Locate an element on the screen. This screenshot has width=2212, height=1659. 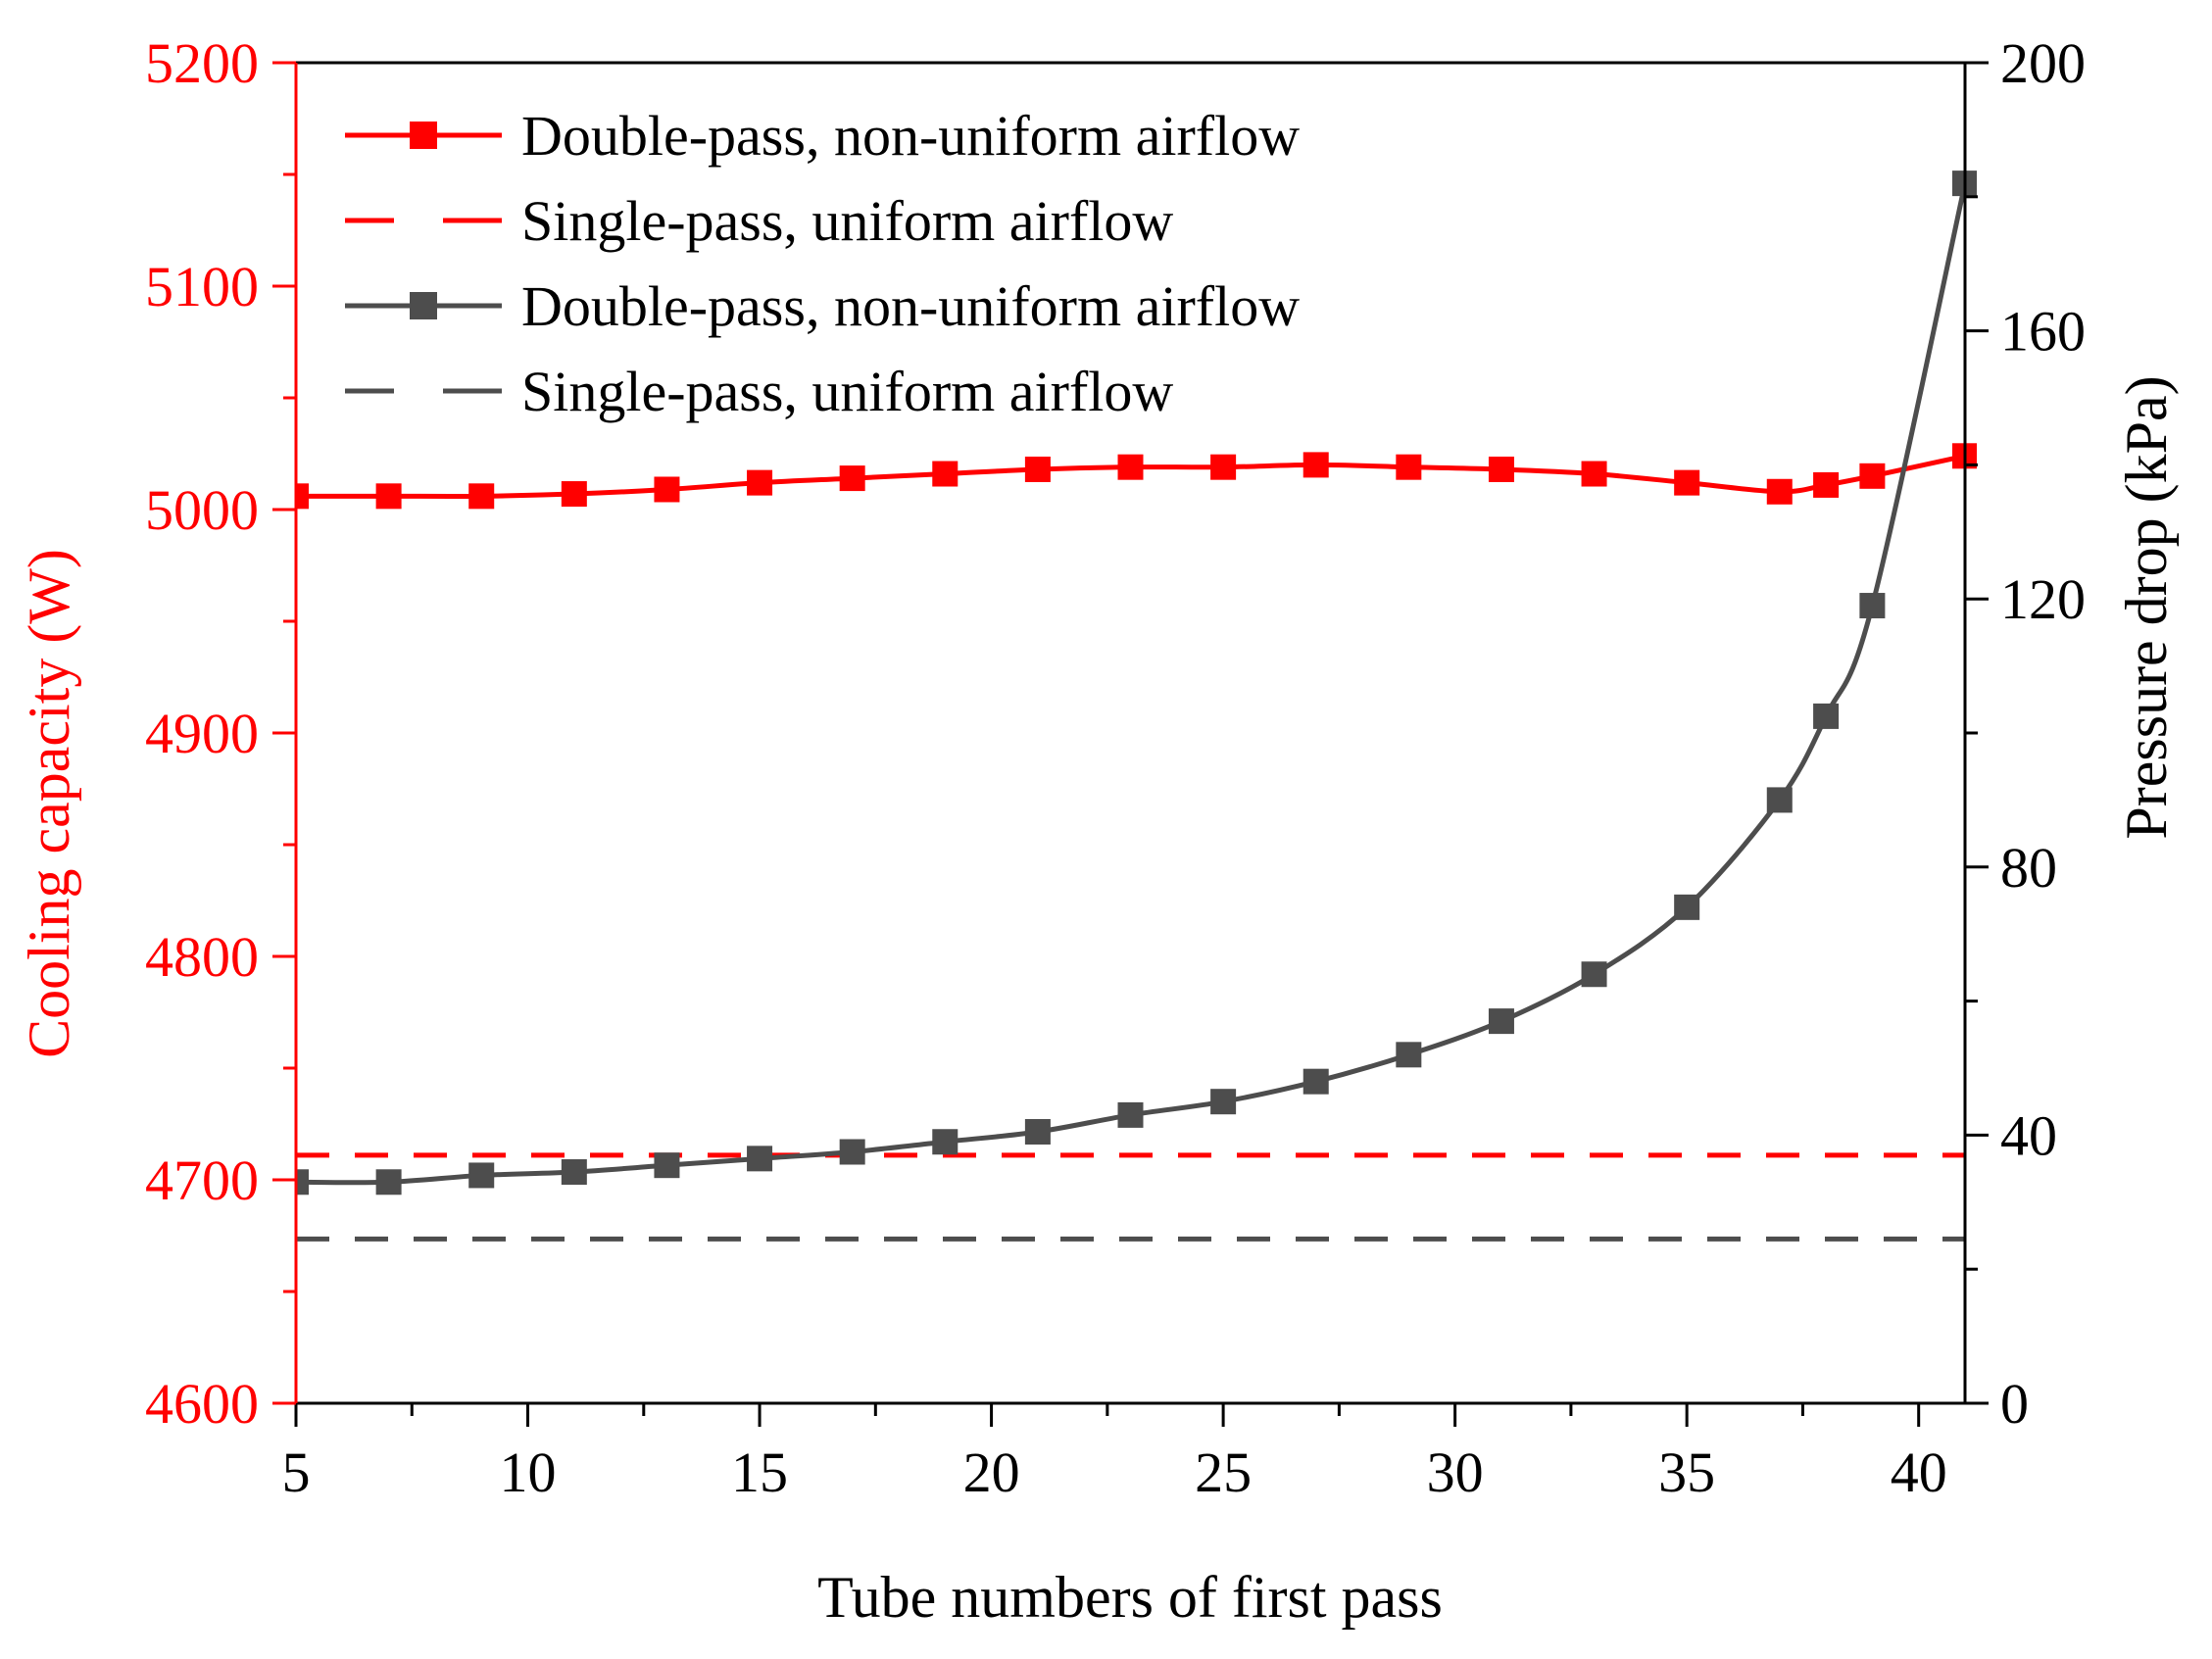
y-right-tick-label-0: 0 is located at coordinates (2015, 1404).